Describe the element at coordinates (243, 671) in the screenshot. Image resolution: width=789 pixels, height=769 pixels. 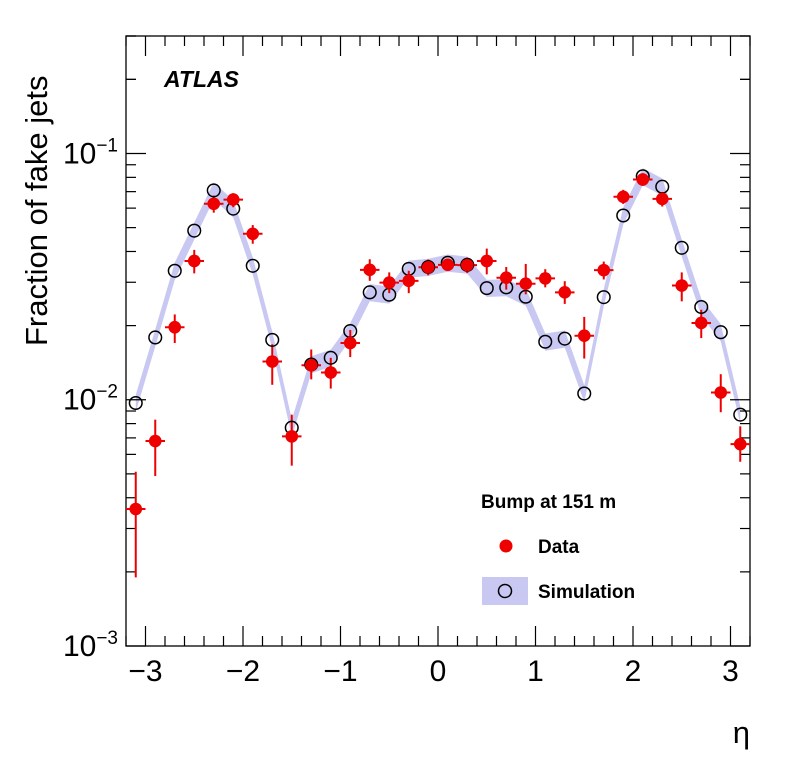
I see `x-tick-label: −2` at that location.